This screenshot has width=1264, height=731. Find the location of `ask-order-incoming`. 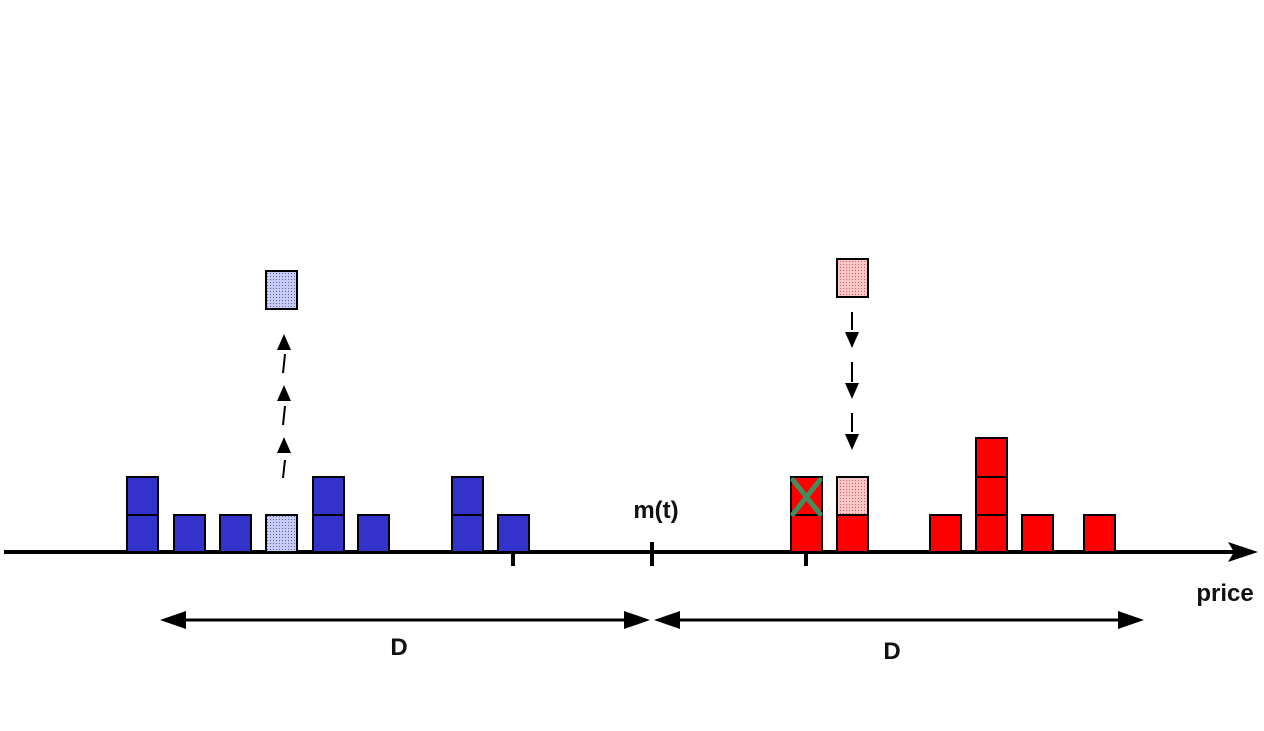

ask-order-incoming is located at coordinates (852, 278).